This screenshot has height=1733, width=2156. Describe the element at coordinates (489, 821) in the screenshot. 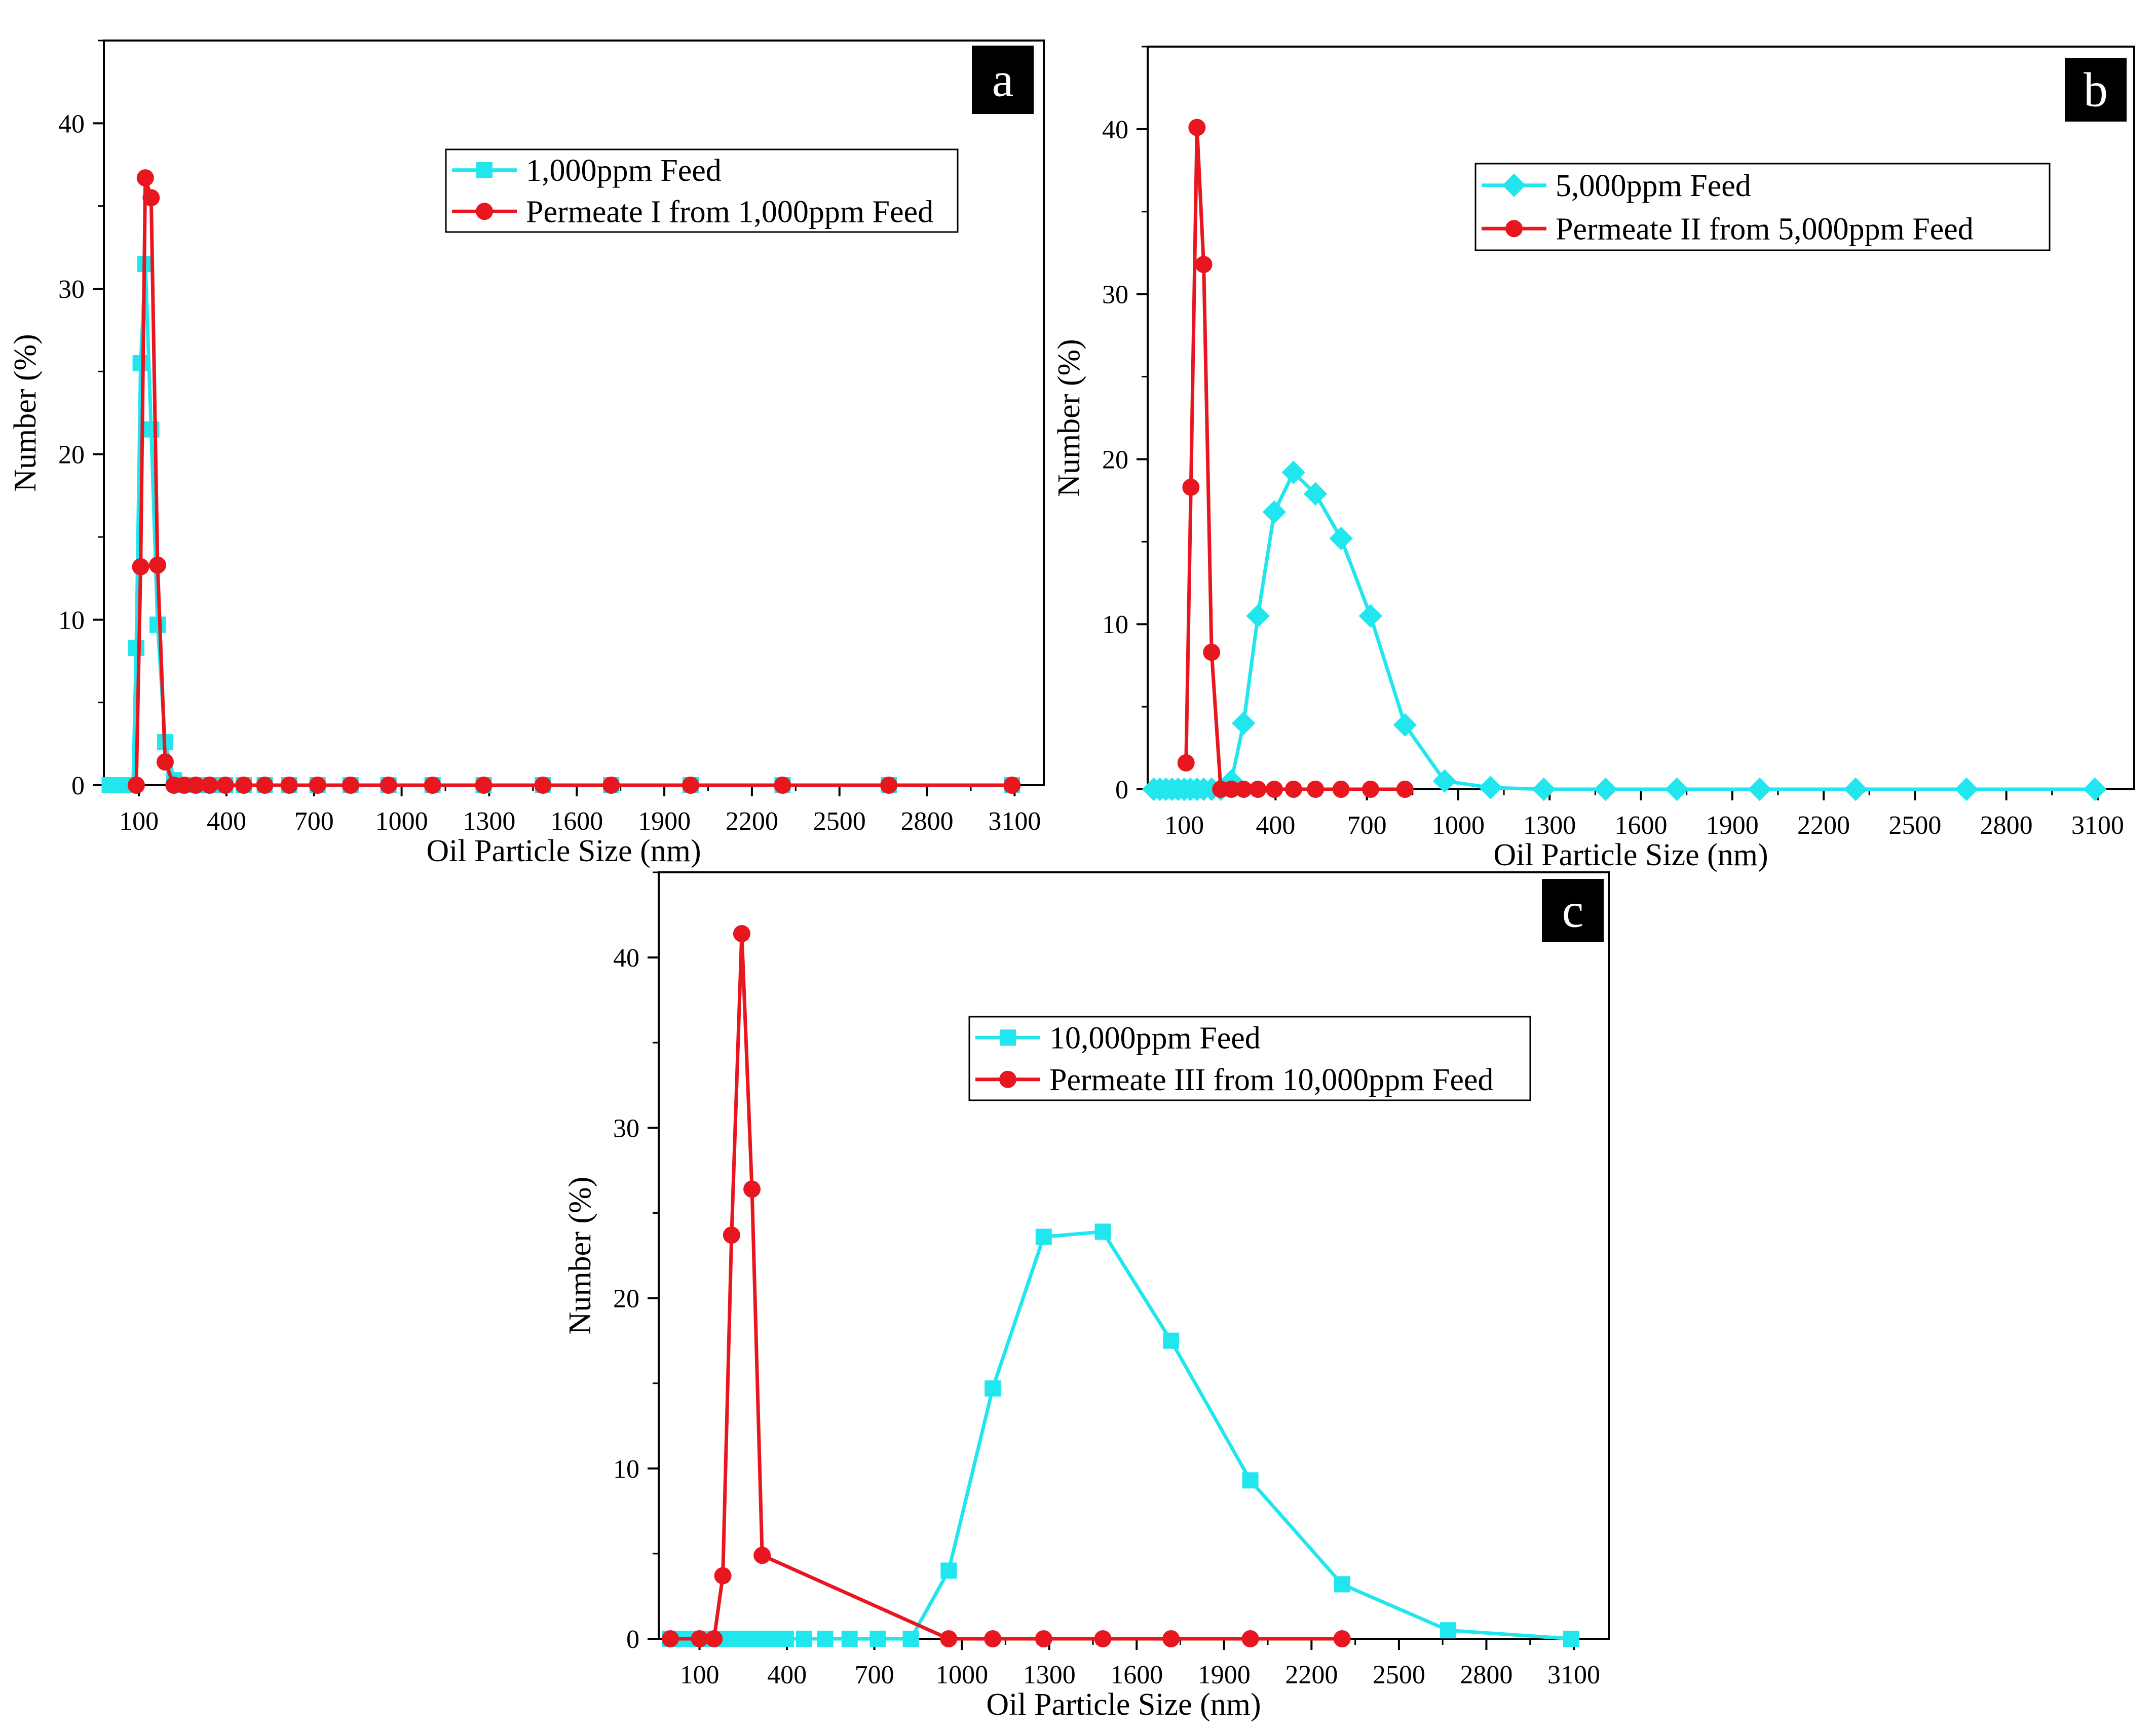

I see `x-tick-label: 1300` at that location.